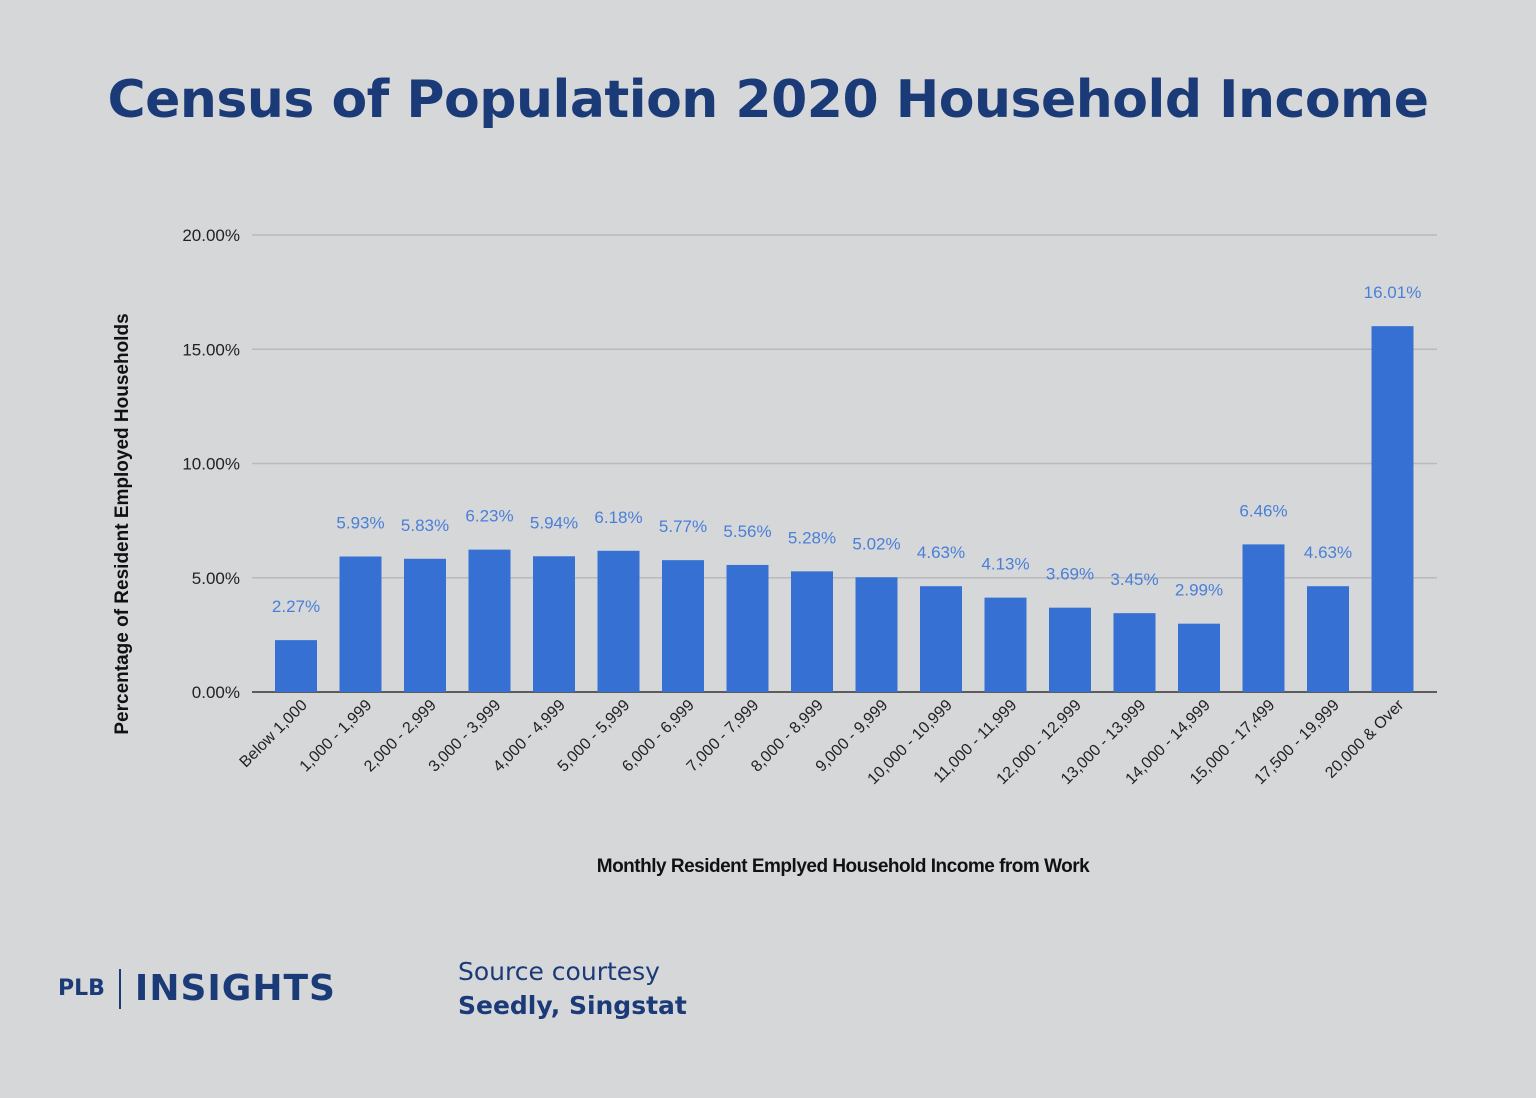  I want to click on y-tick-label: 5.00%, so click(216, 578).